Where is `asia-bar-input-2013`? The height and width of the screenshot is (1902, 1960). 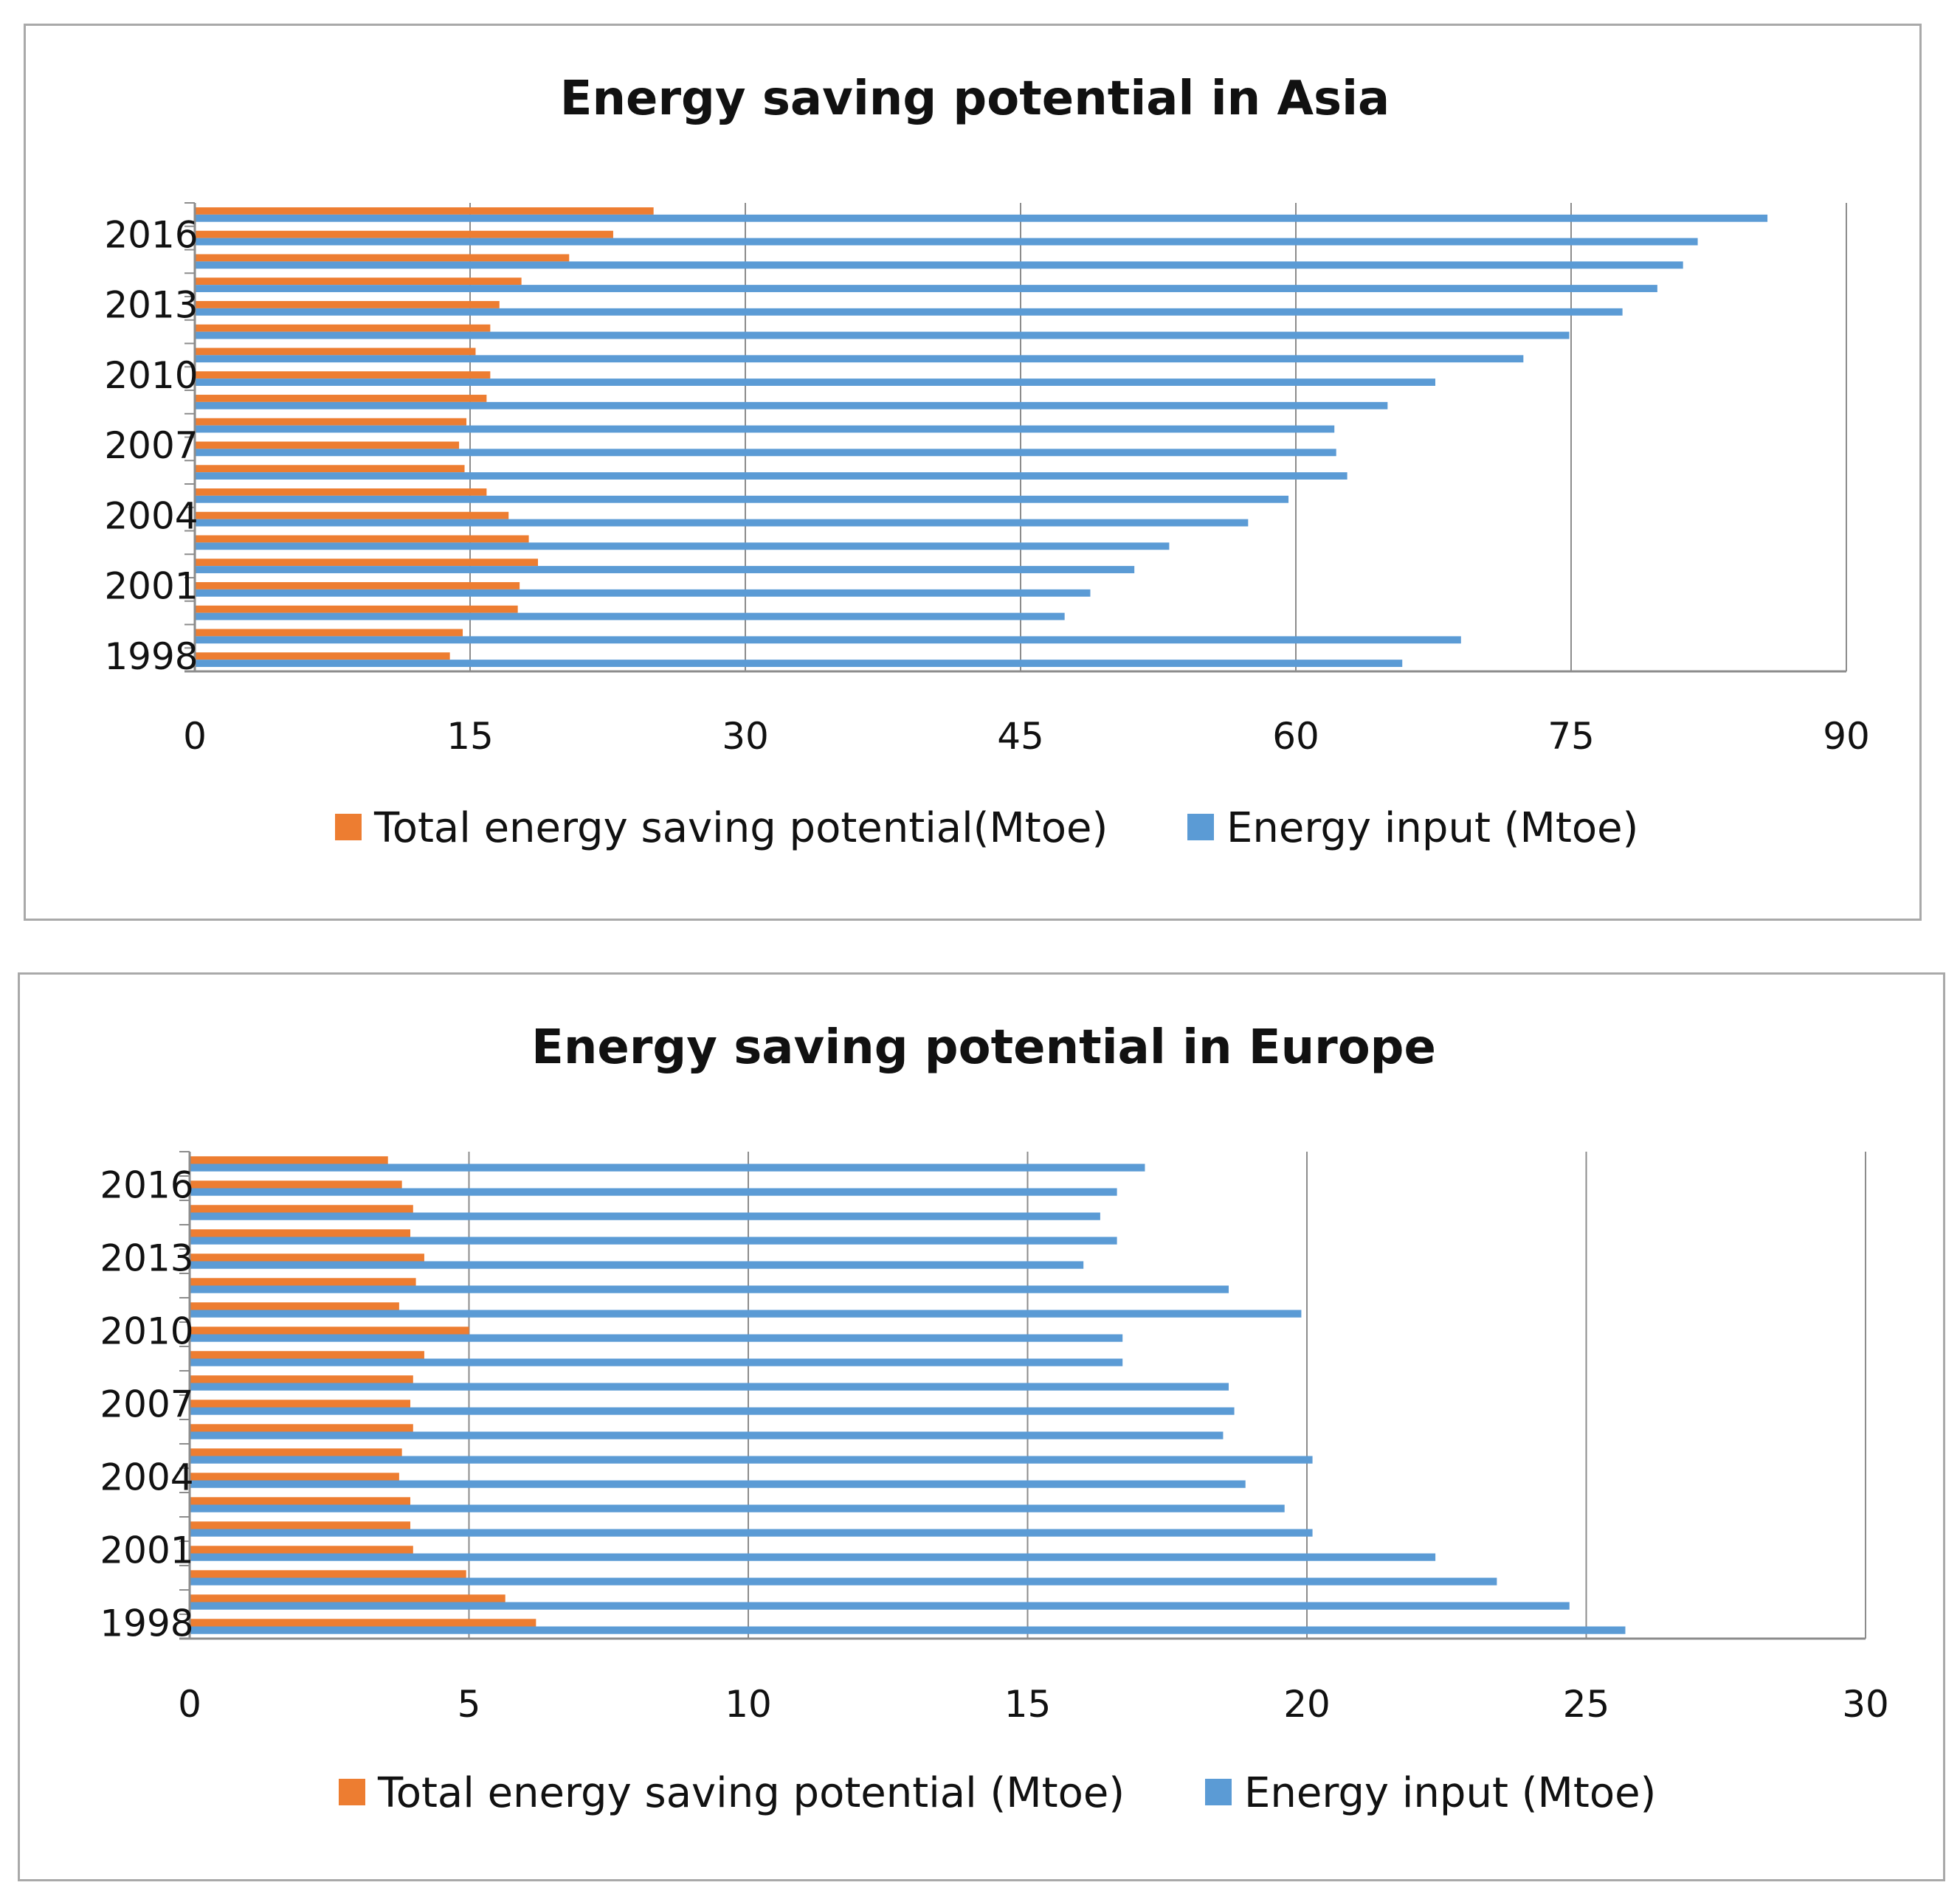 asia-bar-input-2013 is located at coordinates (909, 312).